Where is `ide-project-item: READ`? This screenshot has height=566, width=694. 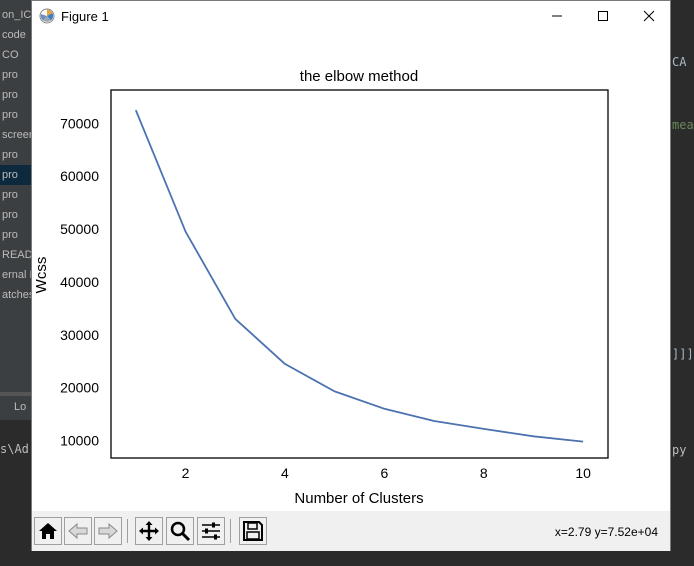
ide-project-item: READ is located at coordinates (17, 255).